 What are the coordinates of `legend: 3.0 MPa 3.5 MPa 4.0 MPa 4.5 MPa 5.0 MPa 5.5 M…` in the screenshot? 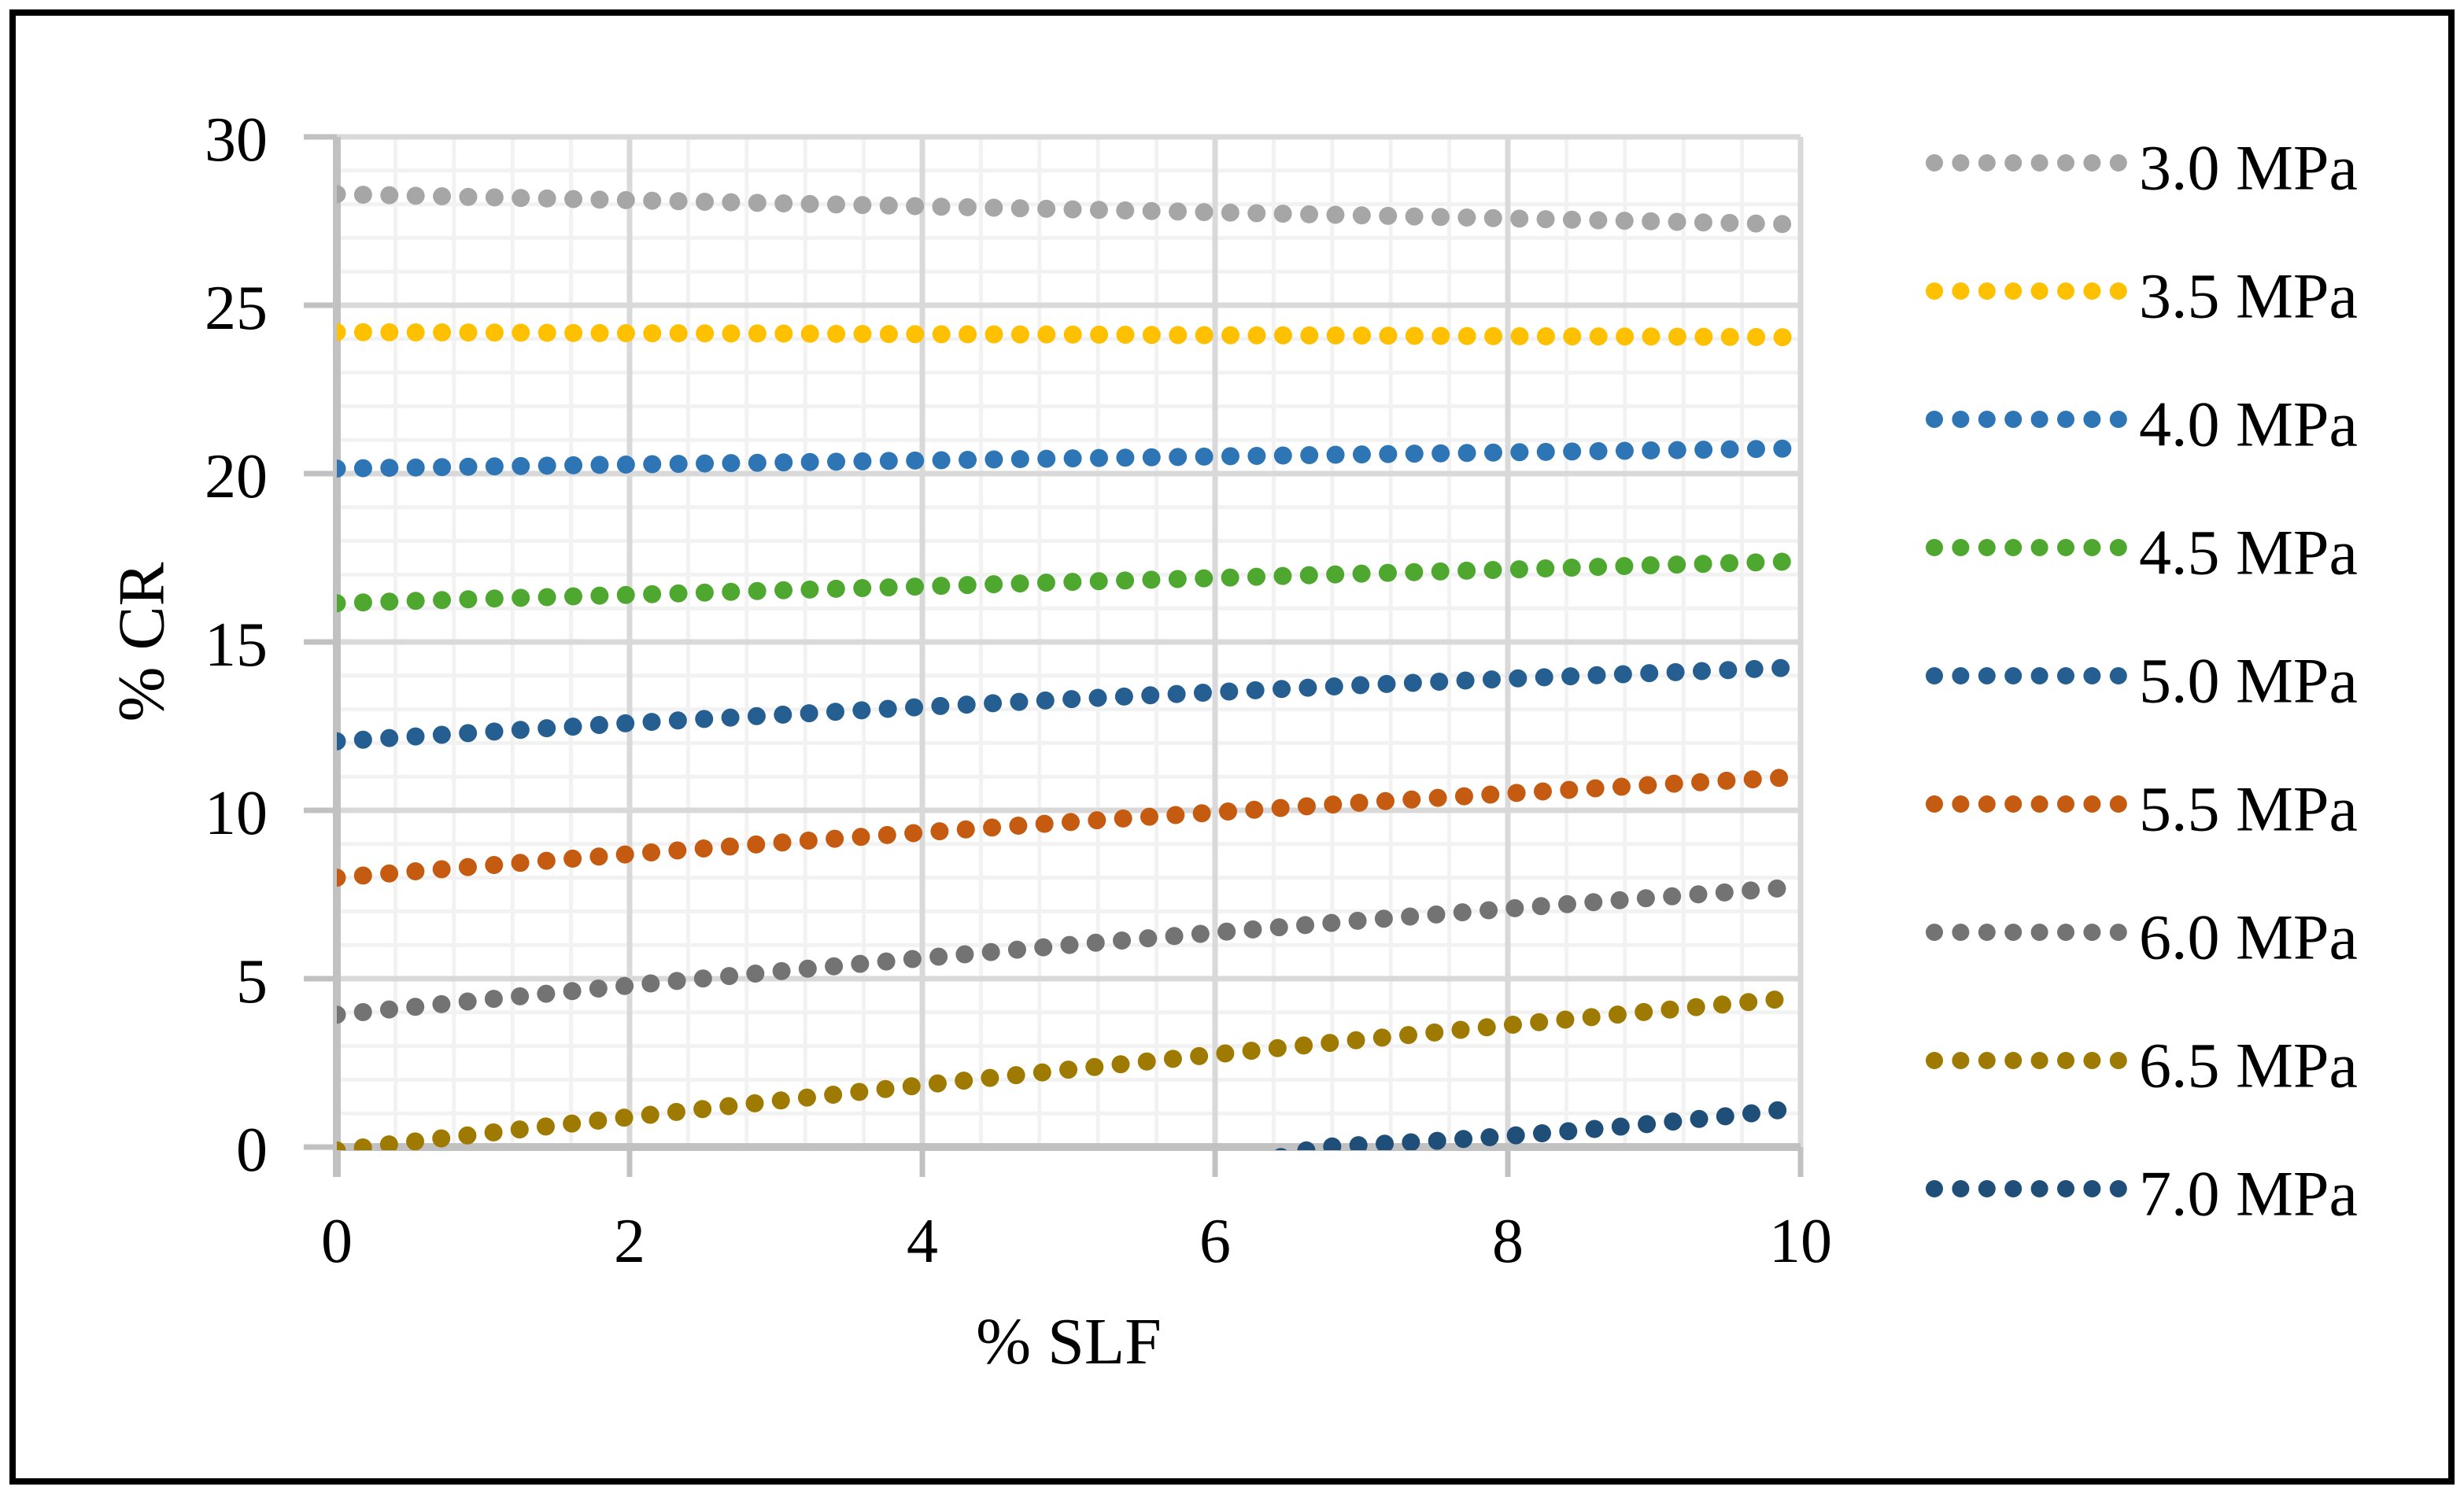 It's located at (2142, 681).